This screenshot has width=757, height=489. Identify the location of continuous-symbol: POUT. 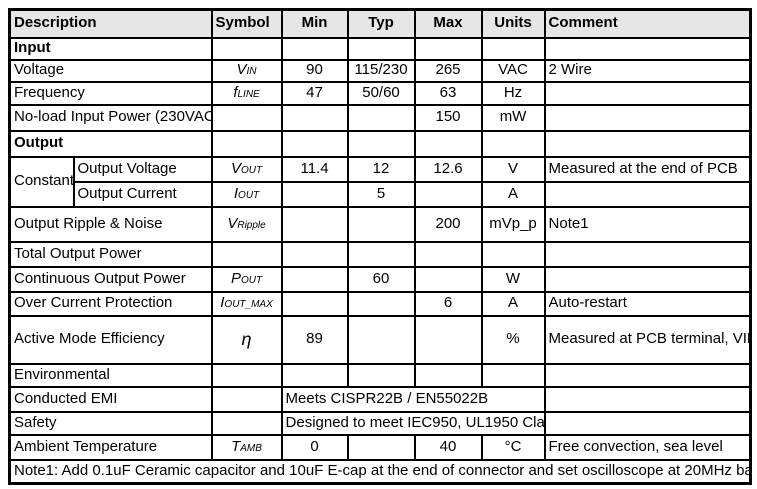
(246, 279).